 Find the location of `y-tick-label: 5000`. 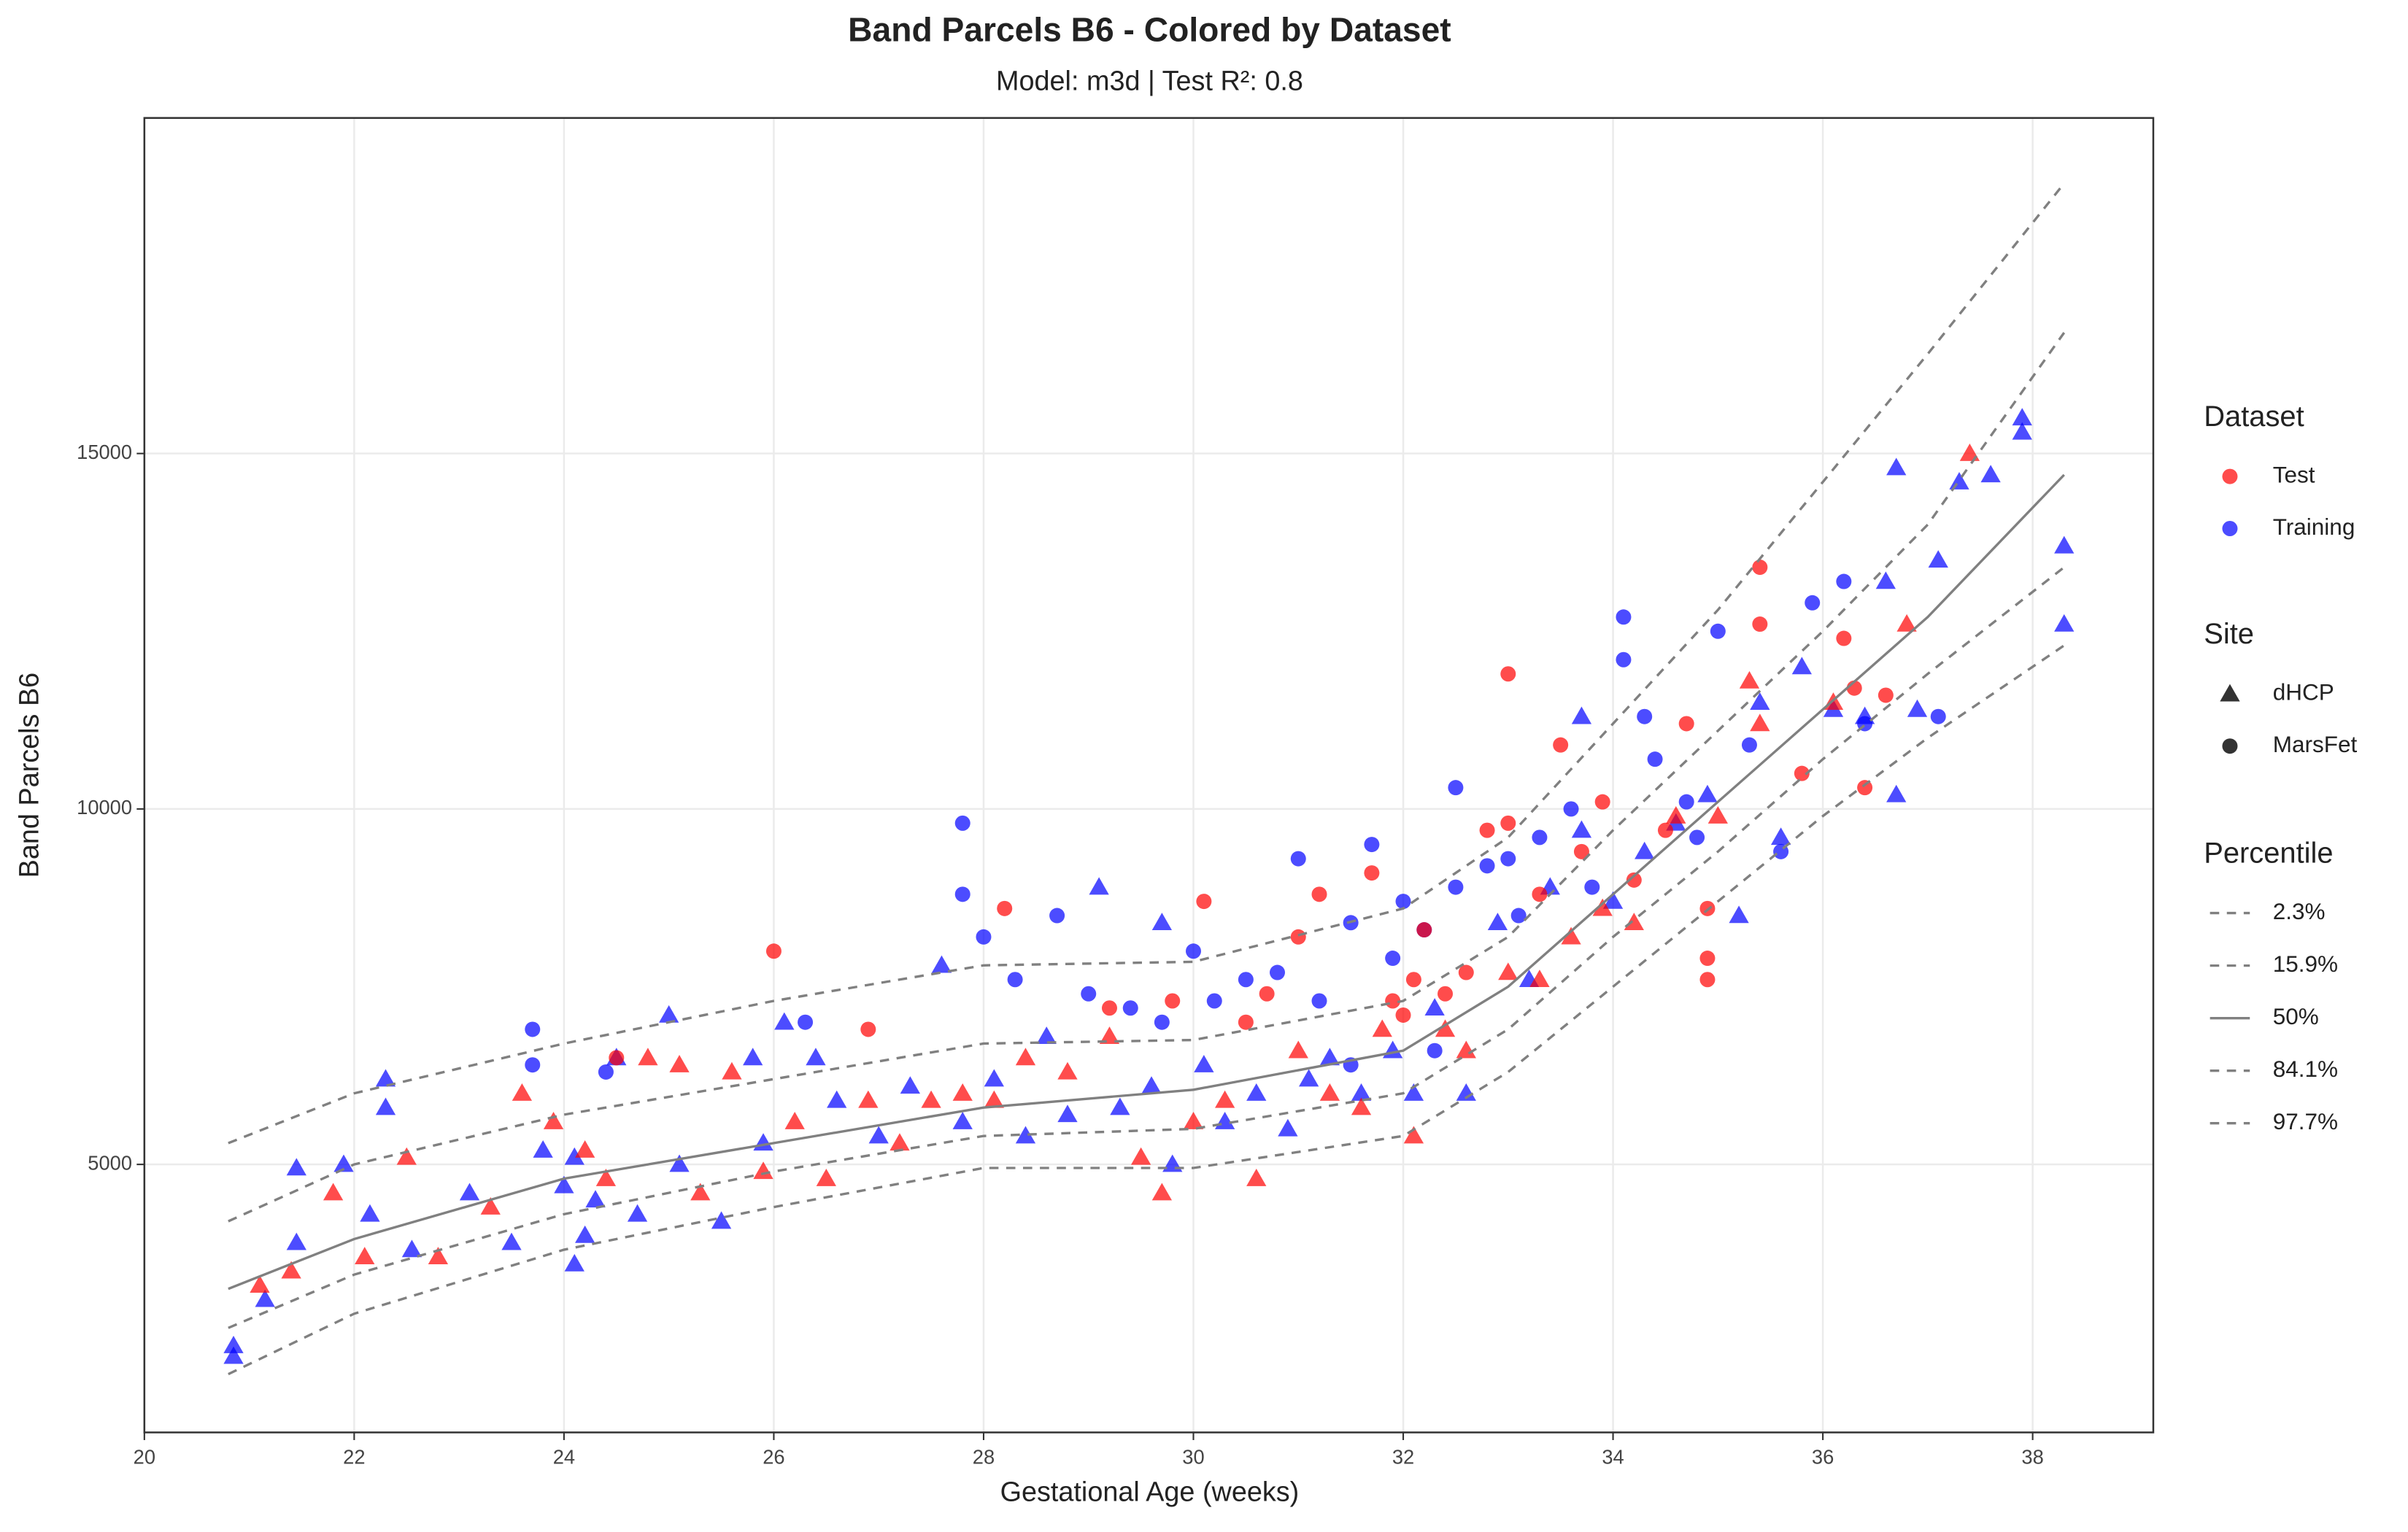

y-tick-label: 5000 is located at coordinates (110, 1162).